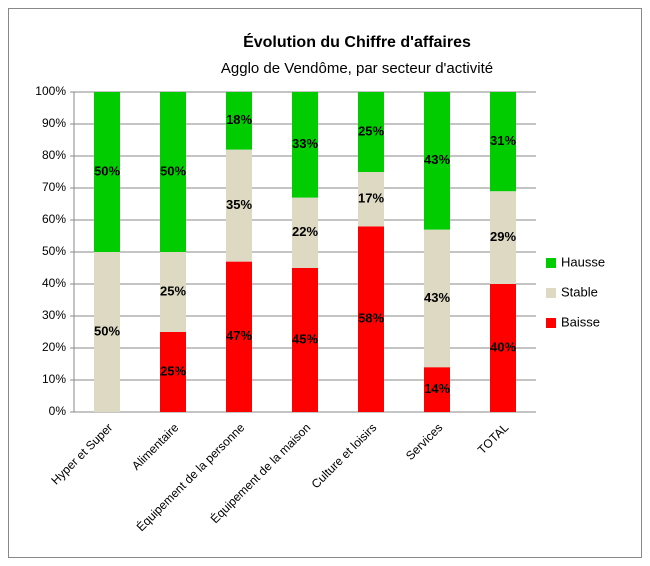 This screenshot has width=650, height=566. I want to click on y-tick-label: 100%, so click(50, 91).